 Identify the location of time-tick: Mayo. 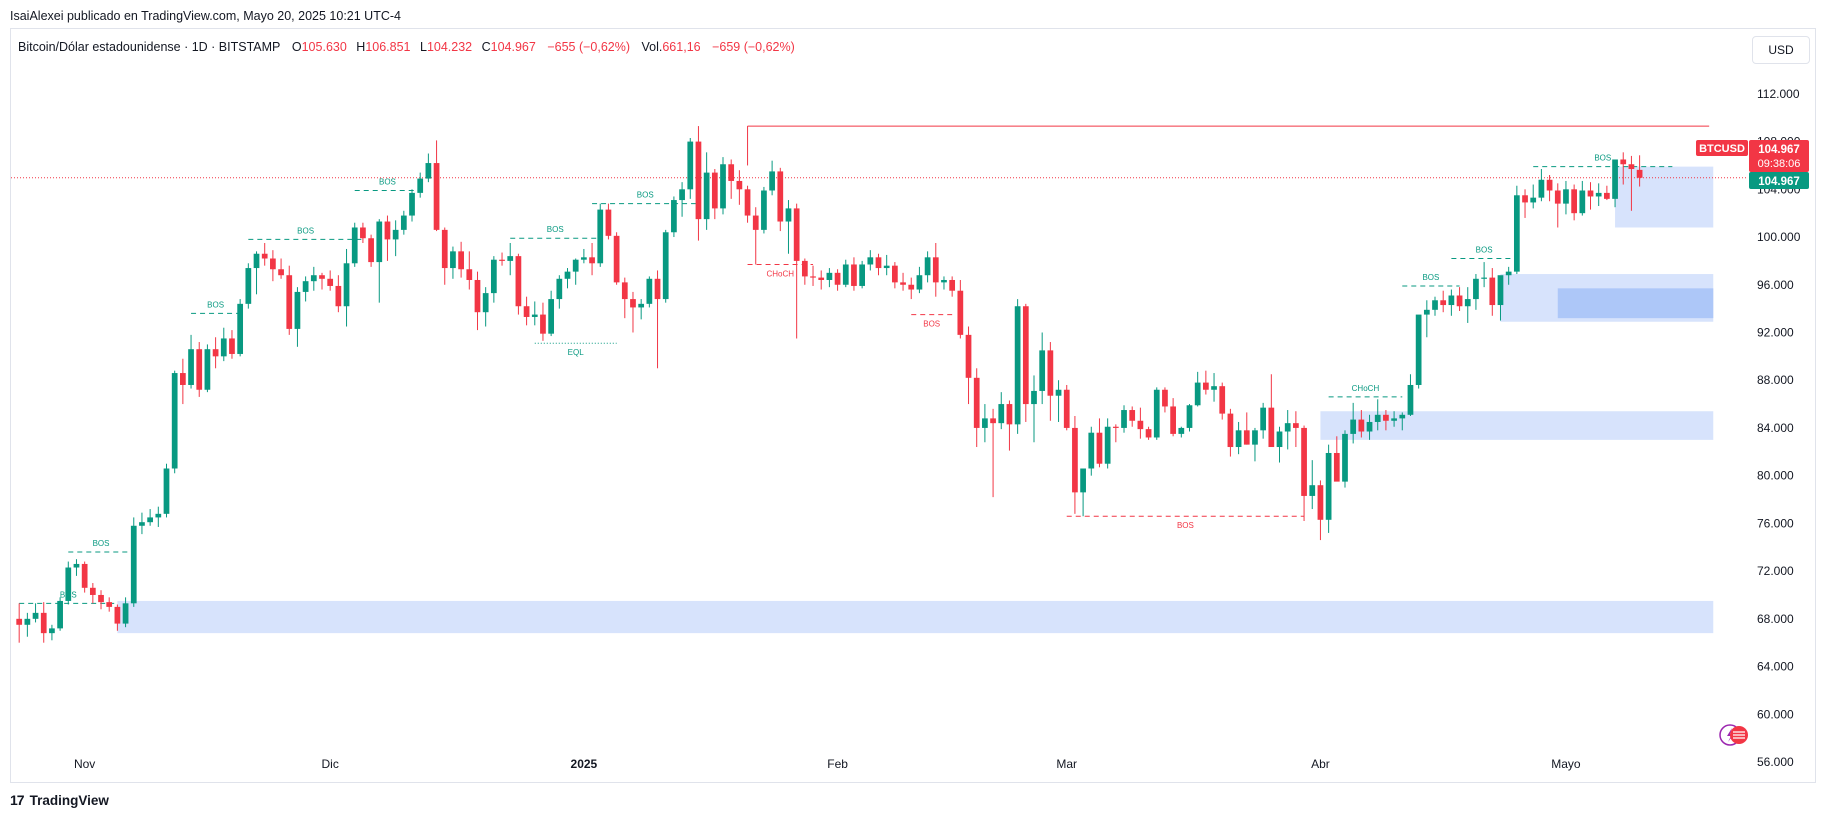
(1566, 764).